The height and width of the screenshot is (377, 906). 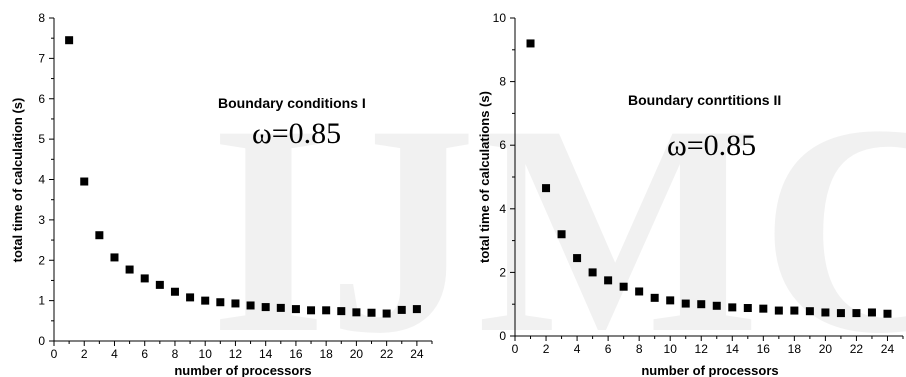 I want to click on x-axis-label-right: number of processors, so click(x=709, y=370).